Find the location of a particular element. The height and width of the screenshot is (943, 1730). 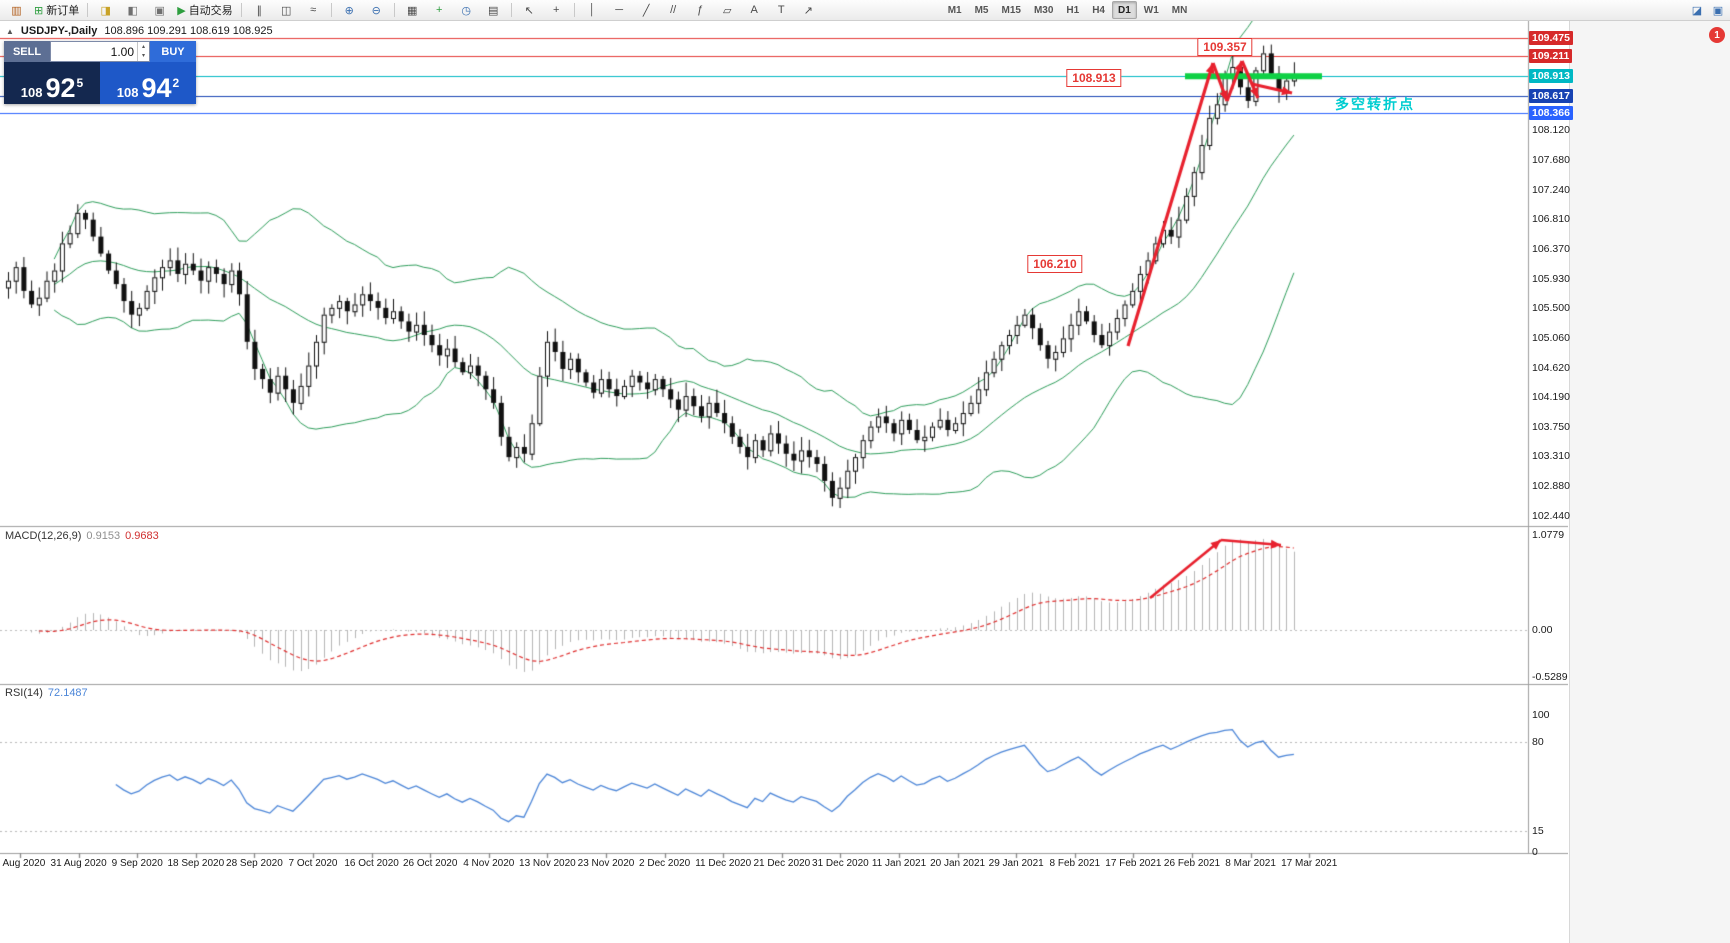

auto-trading-button-label: 自动交易 is located at coordinates (210, 11).